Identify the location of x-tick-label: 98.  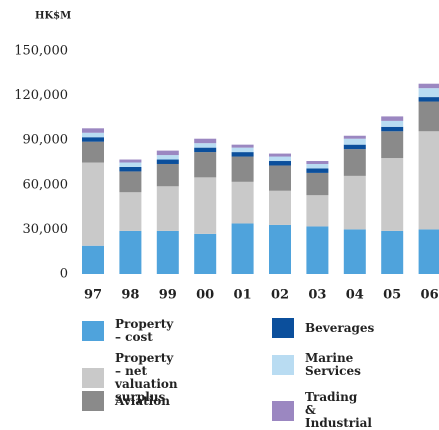
(130, 295).